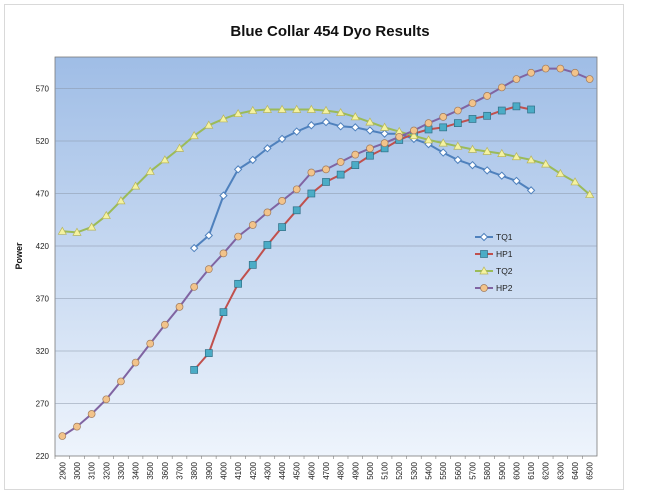 Image resolution: width=660 pixels, height=495 pixels. What do you see at coordinates (494, 262) in the screenshot?
I see `legend: TQ1 HP1 TQ2 HP2` at bounding box center [494, 262].